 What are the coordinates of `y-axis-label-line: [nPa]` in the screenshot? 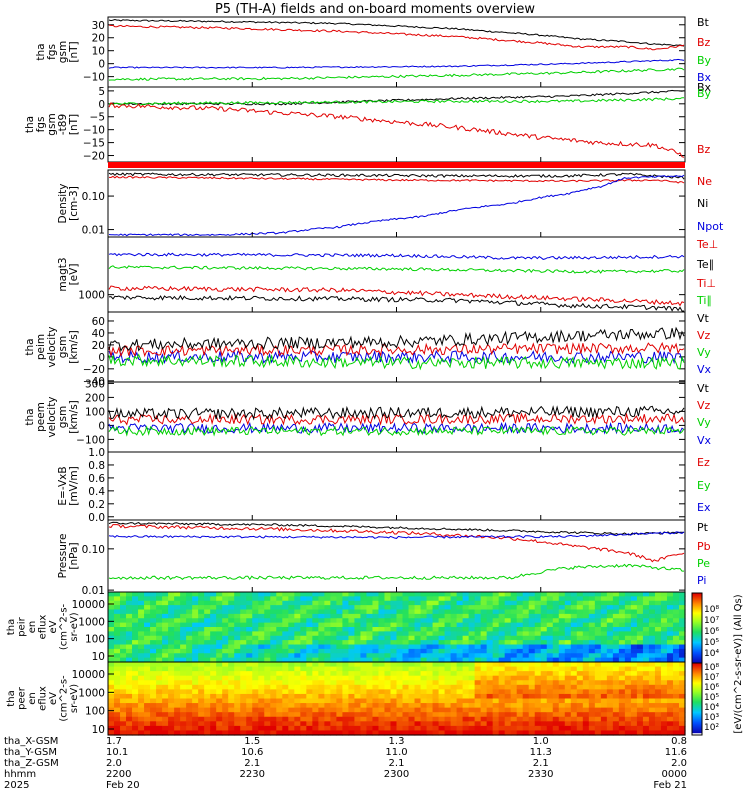 It's located at (74, 555).